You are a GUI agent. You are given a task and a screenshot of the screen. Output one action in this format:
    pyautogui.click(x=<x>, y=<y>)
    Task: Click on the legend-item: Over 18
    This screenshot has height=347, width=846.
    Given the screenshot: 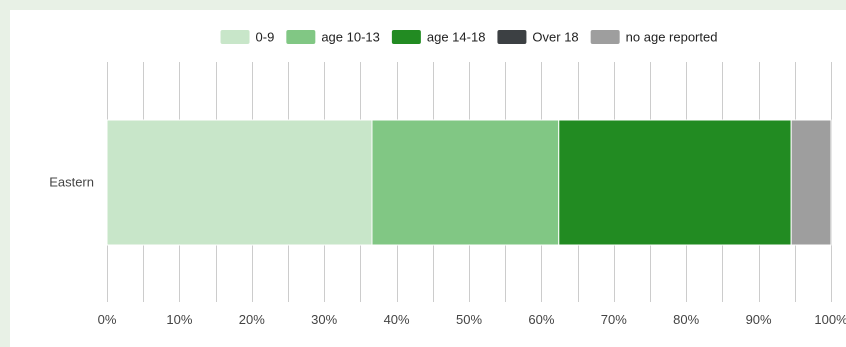 What is the action you would take?
    pyautogui.click(x=538, y=37)
    